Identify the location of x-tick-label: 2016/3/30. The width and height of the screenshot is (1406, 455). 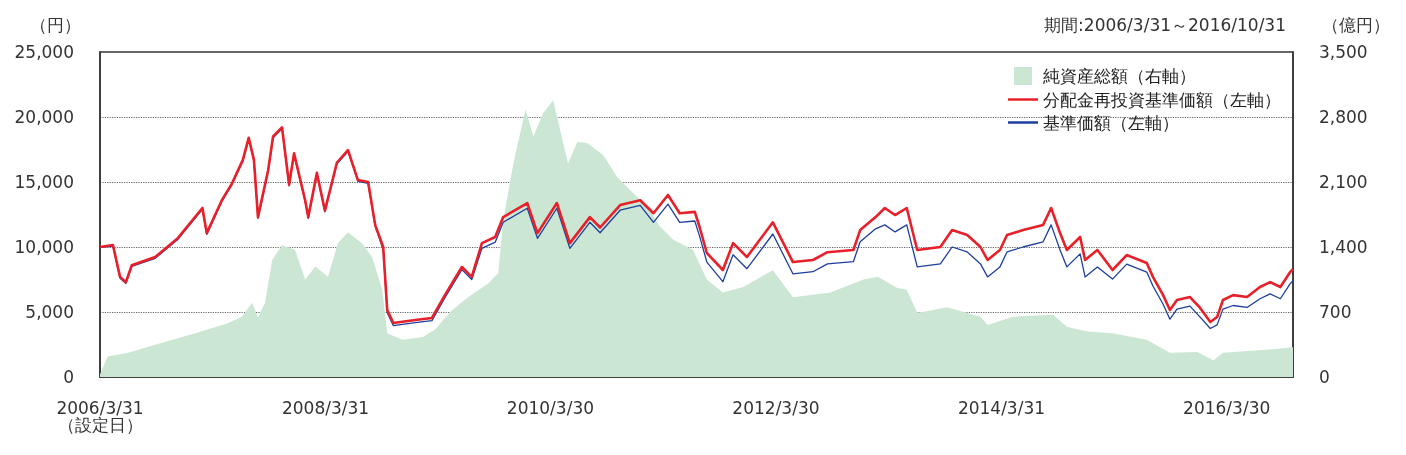
(1227, 407).